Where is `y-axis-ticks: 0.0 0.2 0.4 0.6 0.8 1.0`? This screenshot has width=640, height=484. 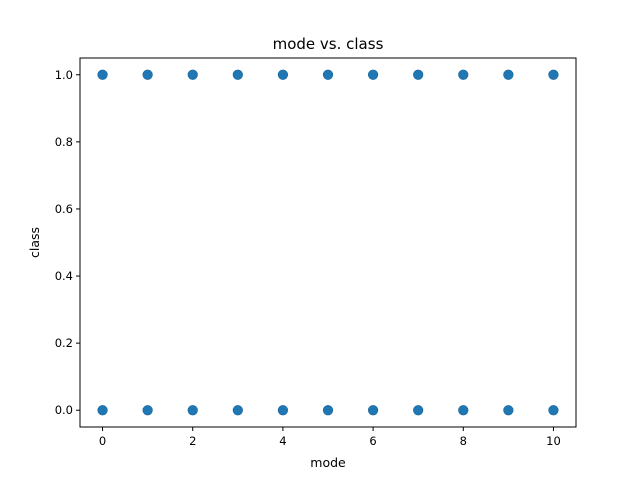 y-axis-ticks: 0.0 0.2 0.4 0.6 0.8 1.0 is located at coordinates (67, 242).